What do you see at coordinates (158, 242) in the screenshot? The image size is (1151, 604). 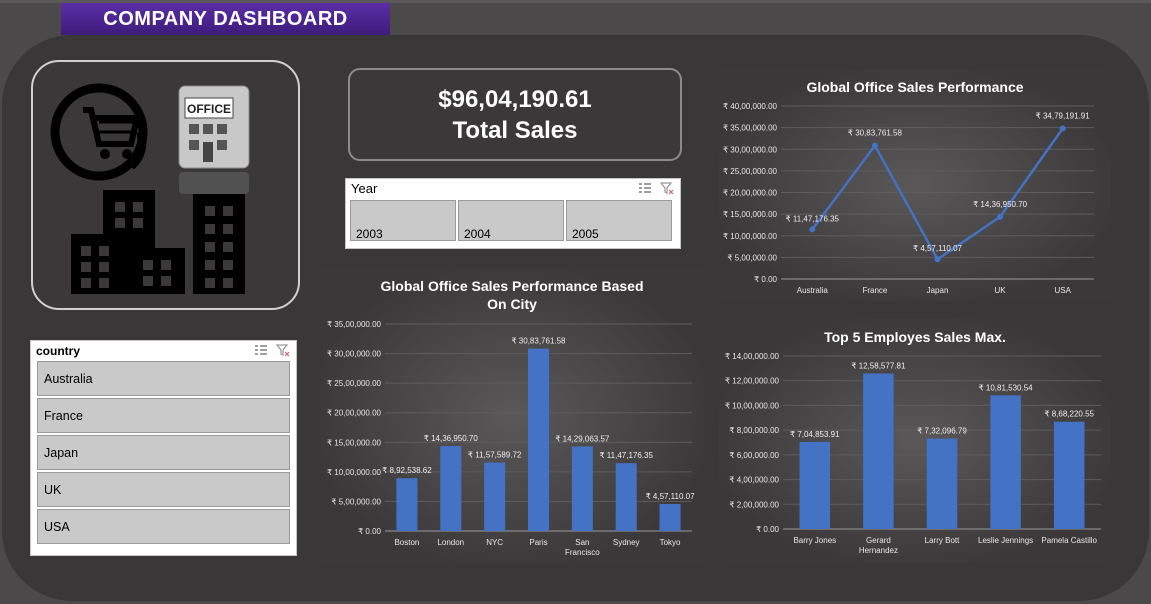 I see `buildings-icon` at bounding box center [158, 242].